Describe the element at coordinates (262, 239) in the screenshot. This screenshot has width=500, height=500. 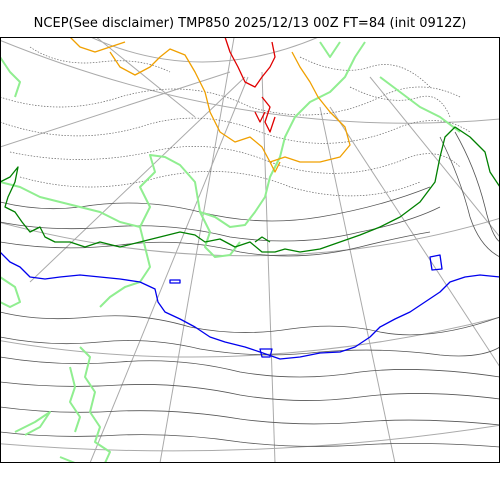
I see `contour-green` at that location.